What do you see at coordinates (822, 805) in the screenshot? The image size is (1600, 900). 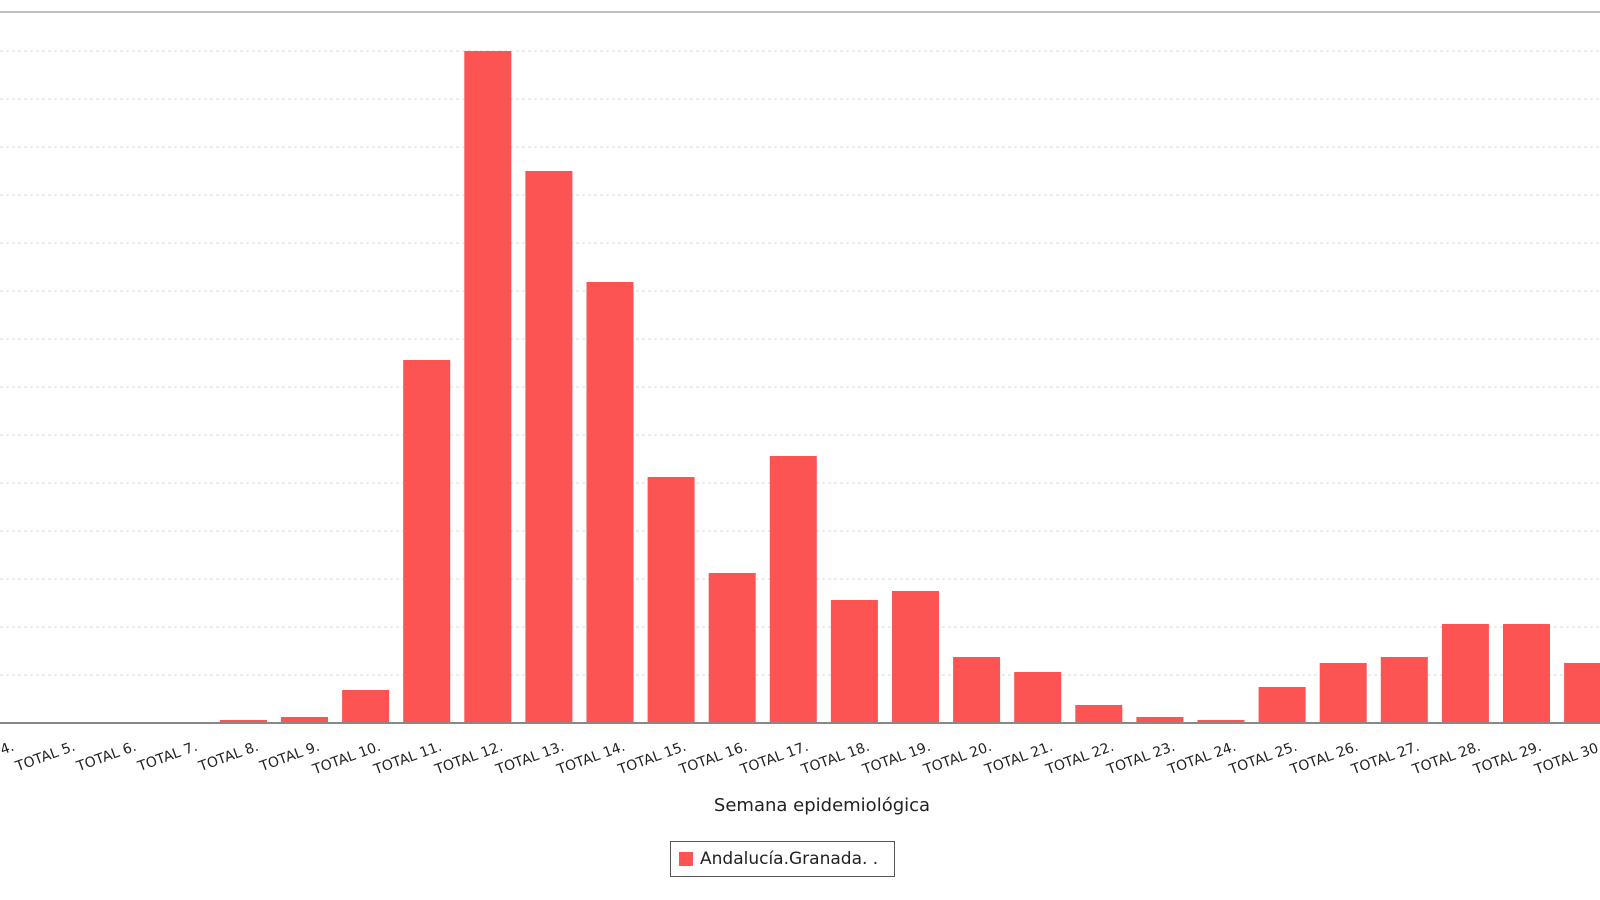 I see `x-axis-title: Semana epidemiológica` at bounding box center [822, 805].